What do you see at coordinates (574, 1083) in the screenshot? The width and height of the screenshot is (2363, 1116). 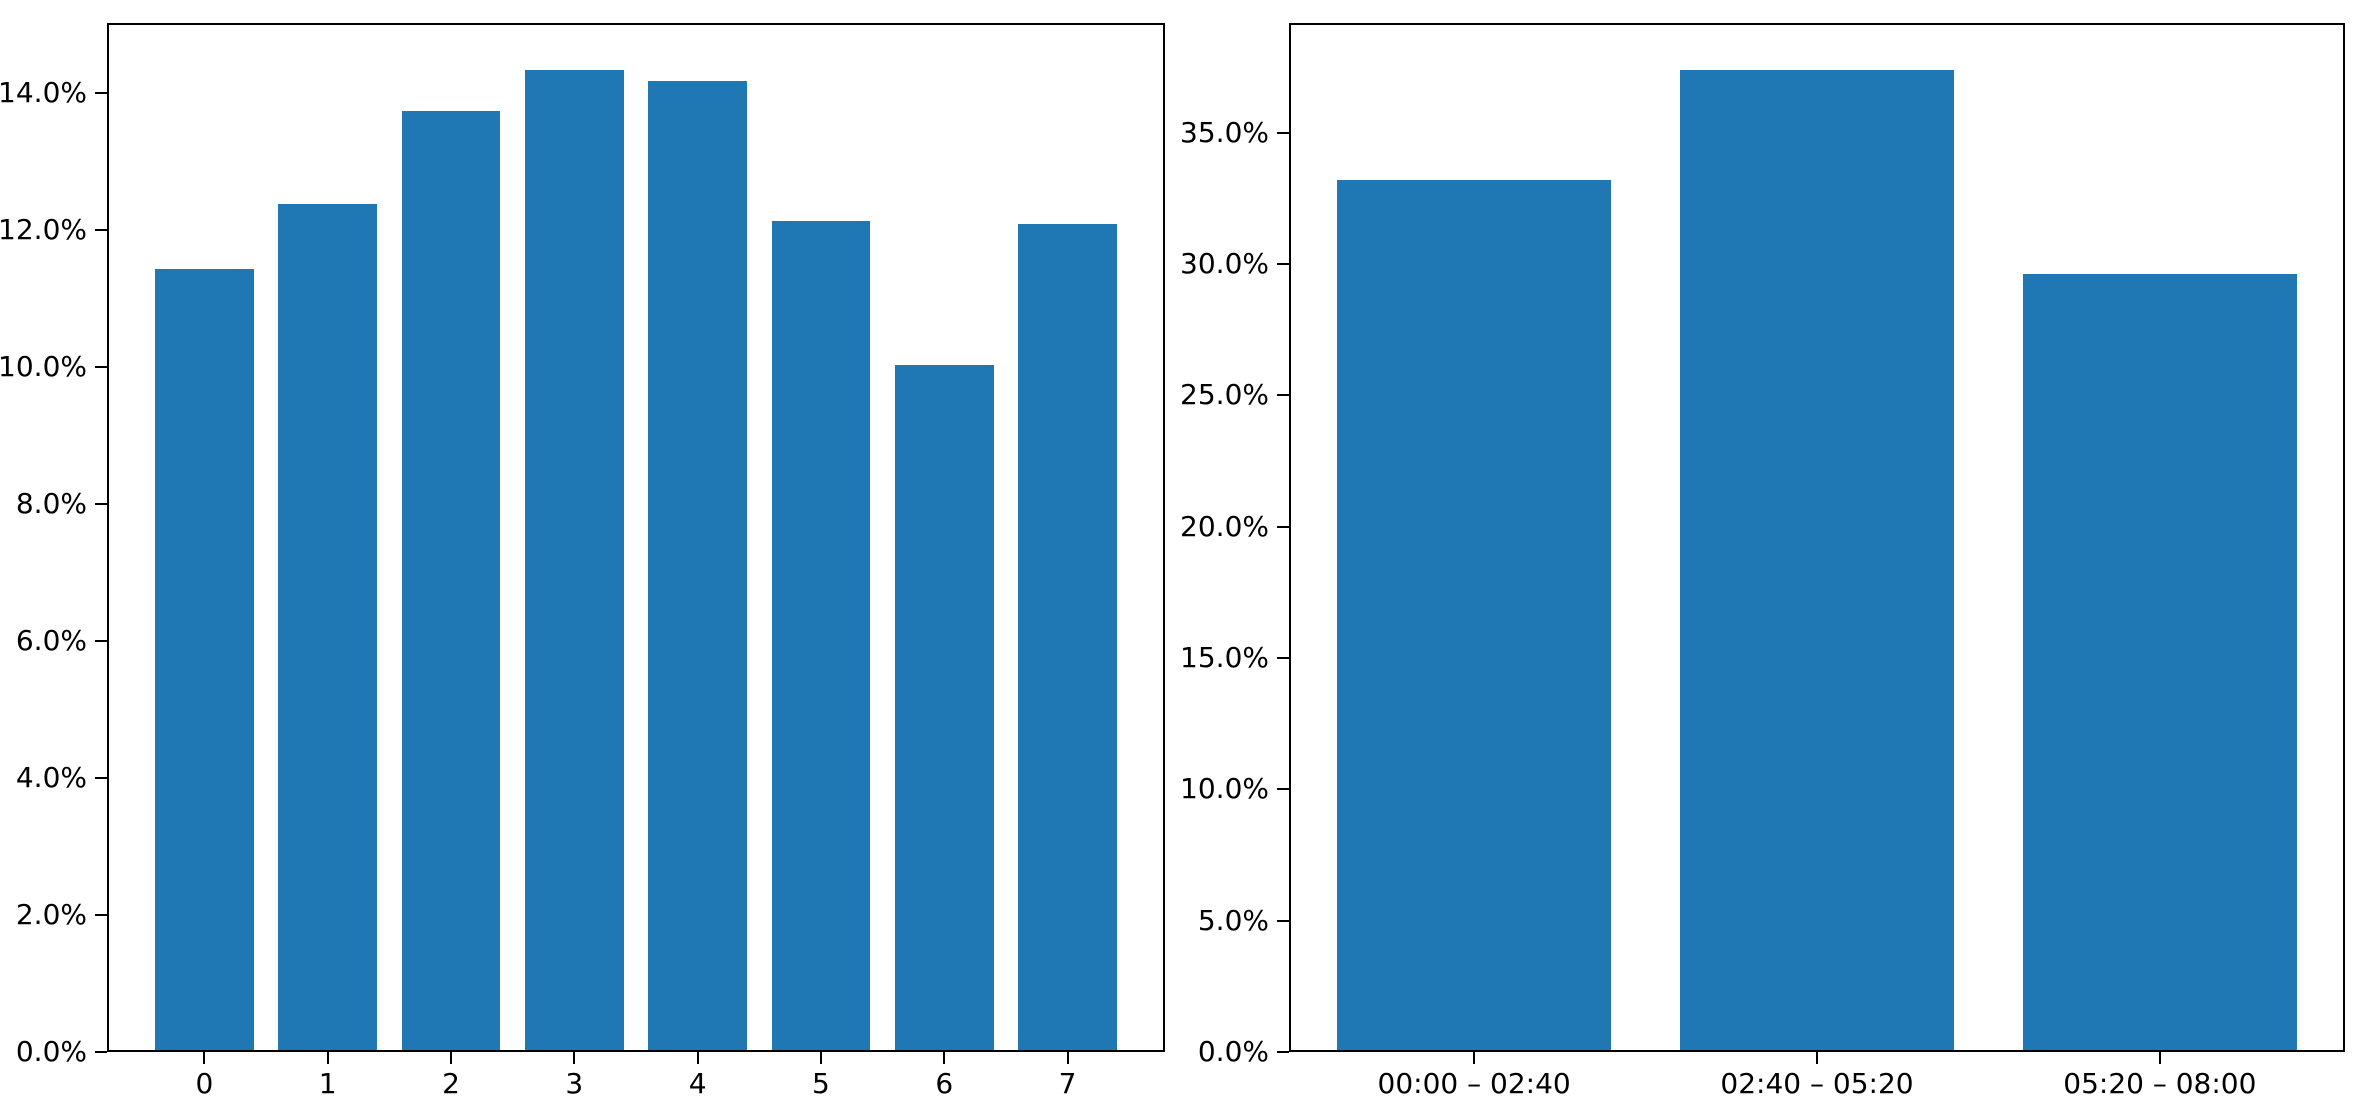 I see `x-tick-label: 3` at bounding box center [574, 1083].